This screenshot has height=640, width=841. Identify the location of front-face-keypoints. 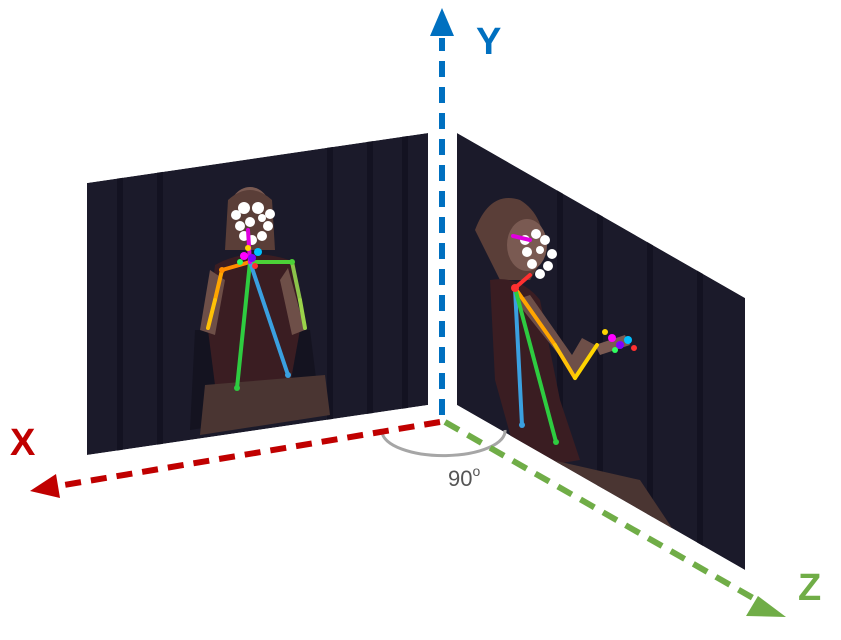
(253, 223).